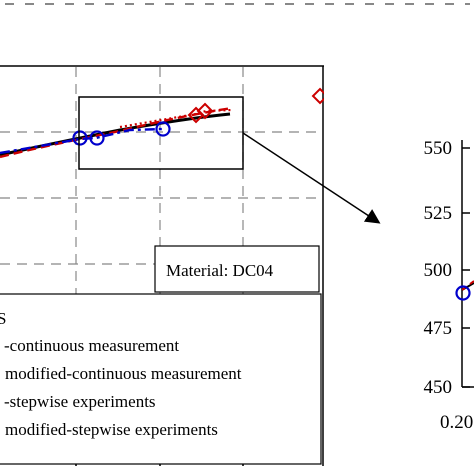 This screenshot has width=474, height=474. Describe the element at coordinates (438, 328) in the screenshot. I see `zoom-y-tick-label: 475` at that location.